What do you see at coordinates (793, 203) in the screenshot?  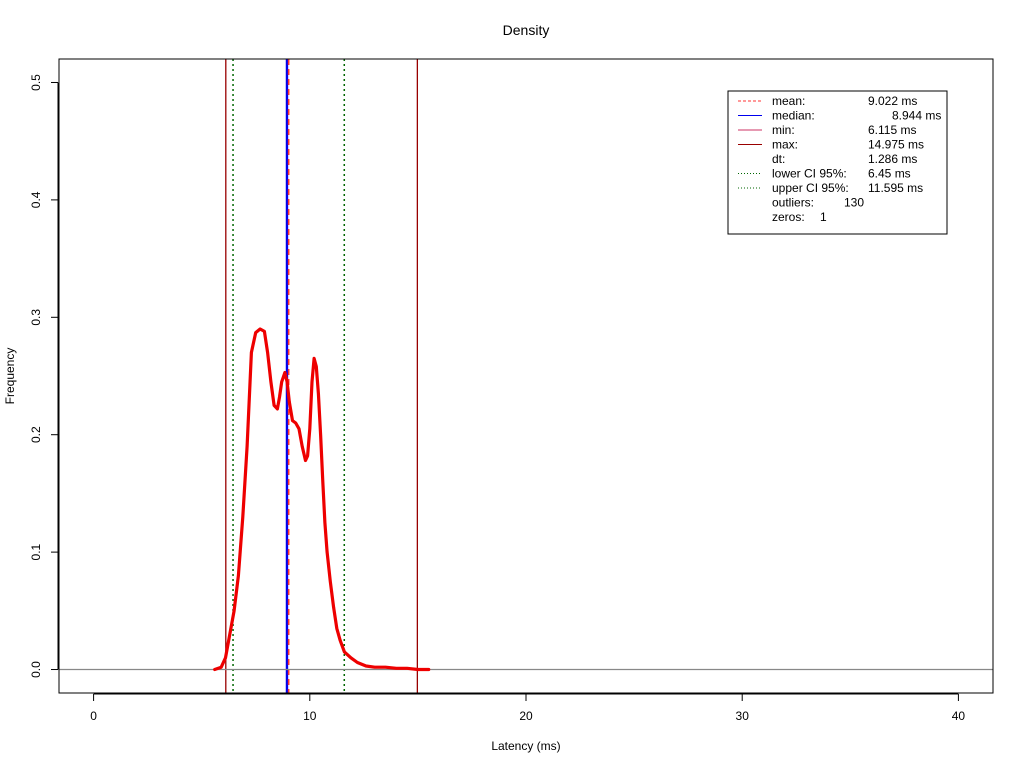 I see `legend-label: outliers:` at bounding box center [793, 203].